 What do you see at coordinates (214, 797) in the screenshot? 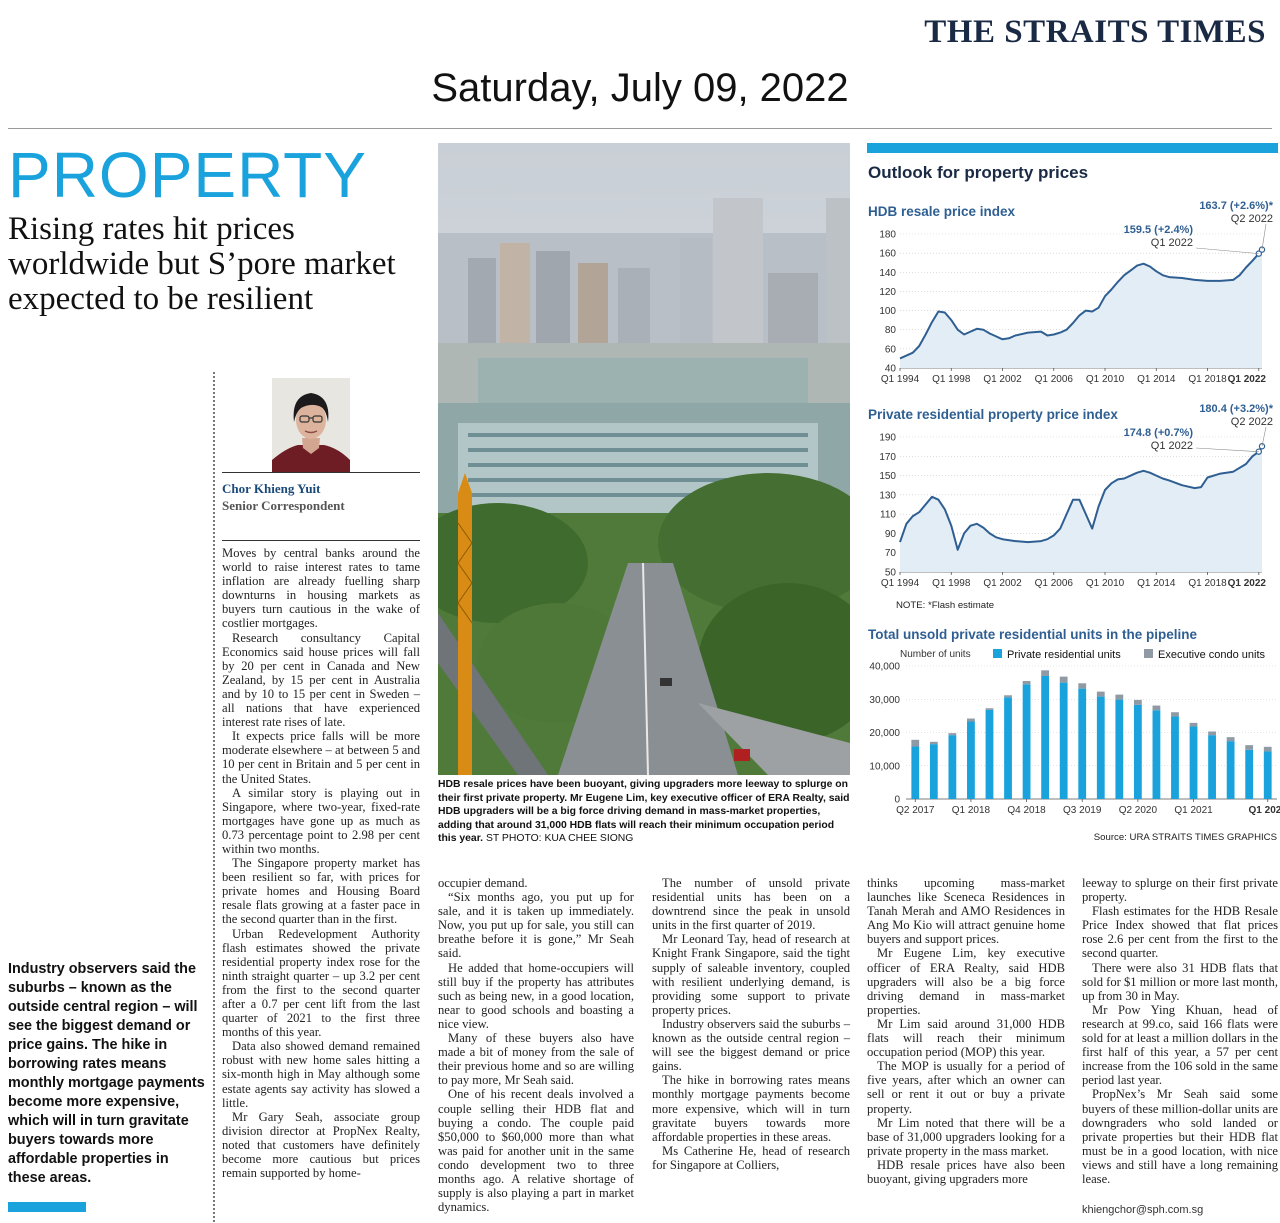
I see `column-divider` at bounding box center [214, 797].